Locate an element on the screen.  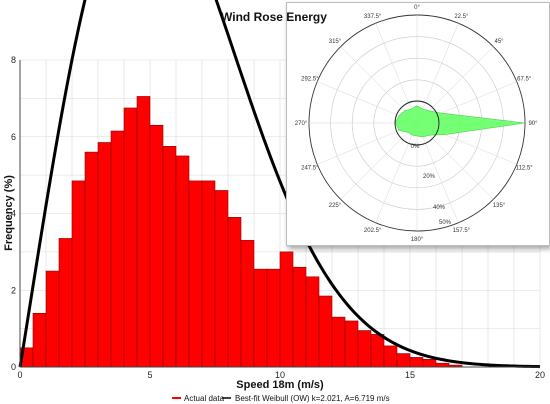
wind-rose-direction-label: 180° is located at coordinates (417, 240).